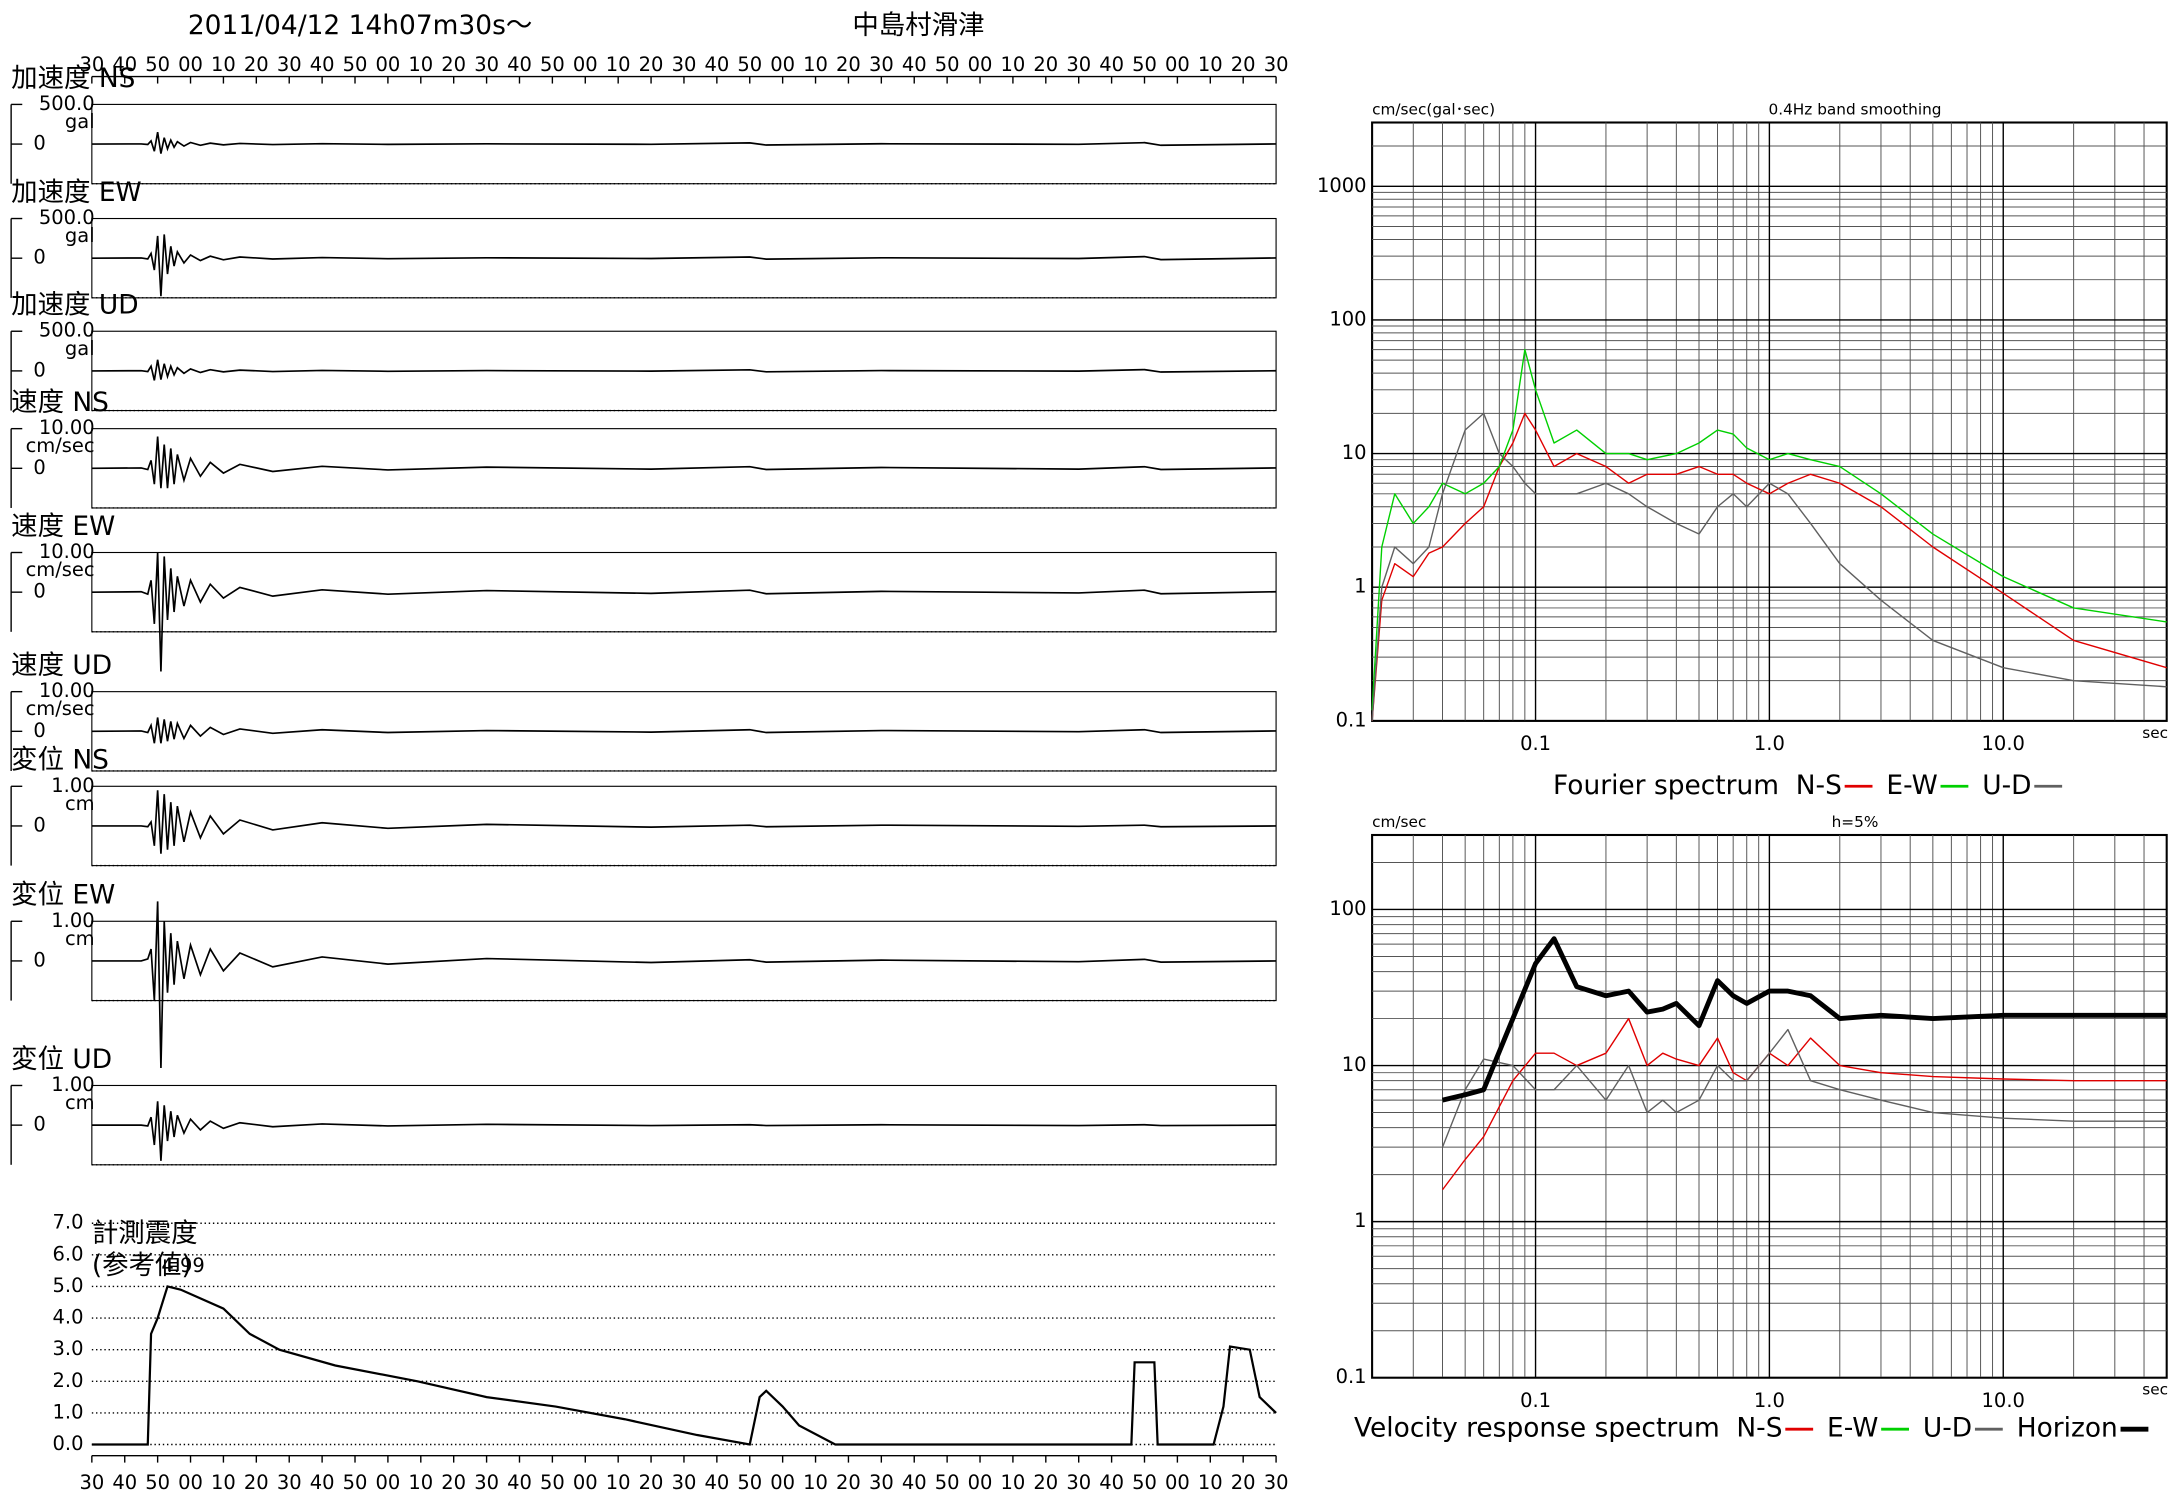 The height and width of the screenshot is (1503, 2182). Describe the element at coordinates (60, 445) in the screenshot. I see `panel-unit: cm/sec` at that location.